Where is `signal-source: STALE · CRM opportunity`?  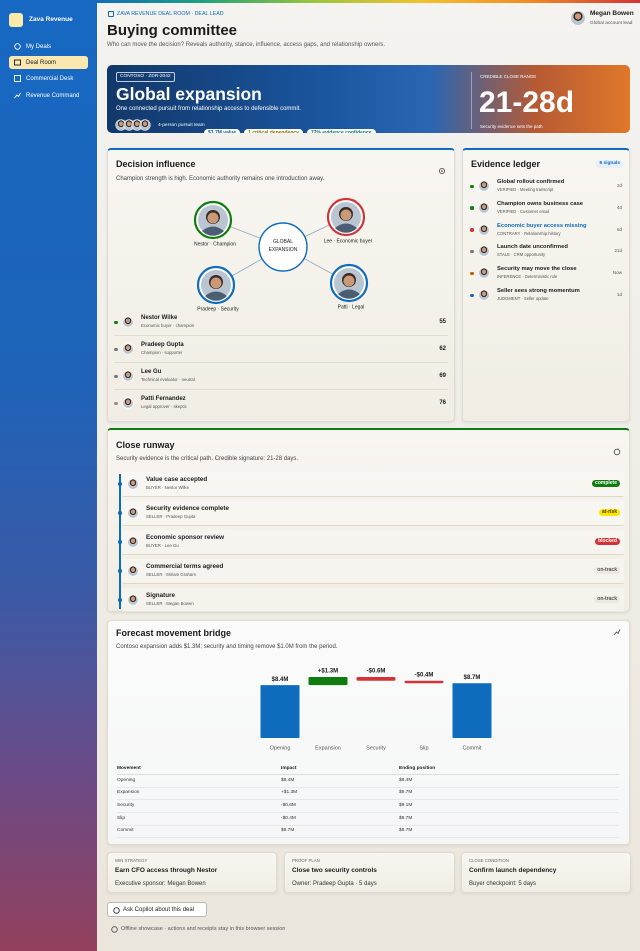
signal-source: STALE · CRM opportunity is located at coordinates (521, 255).